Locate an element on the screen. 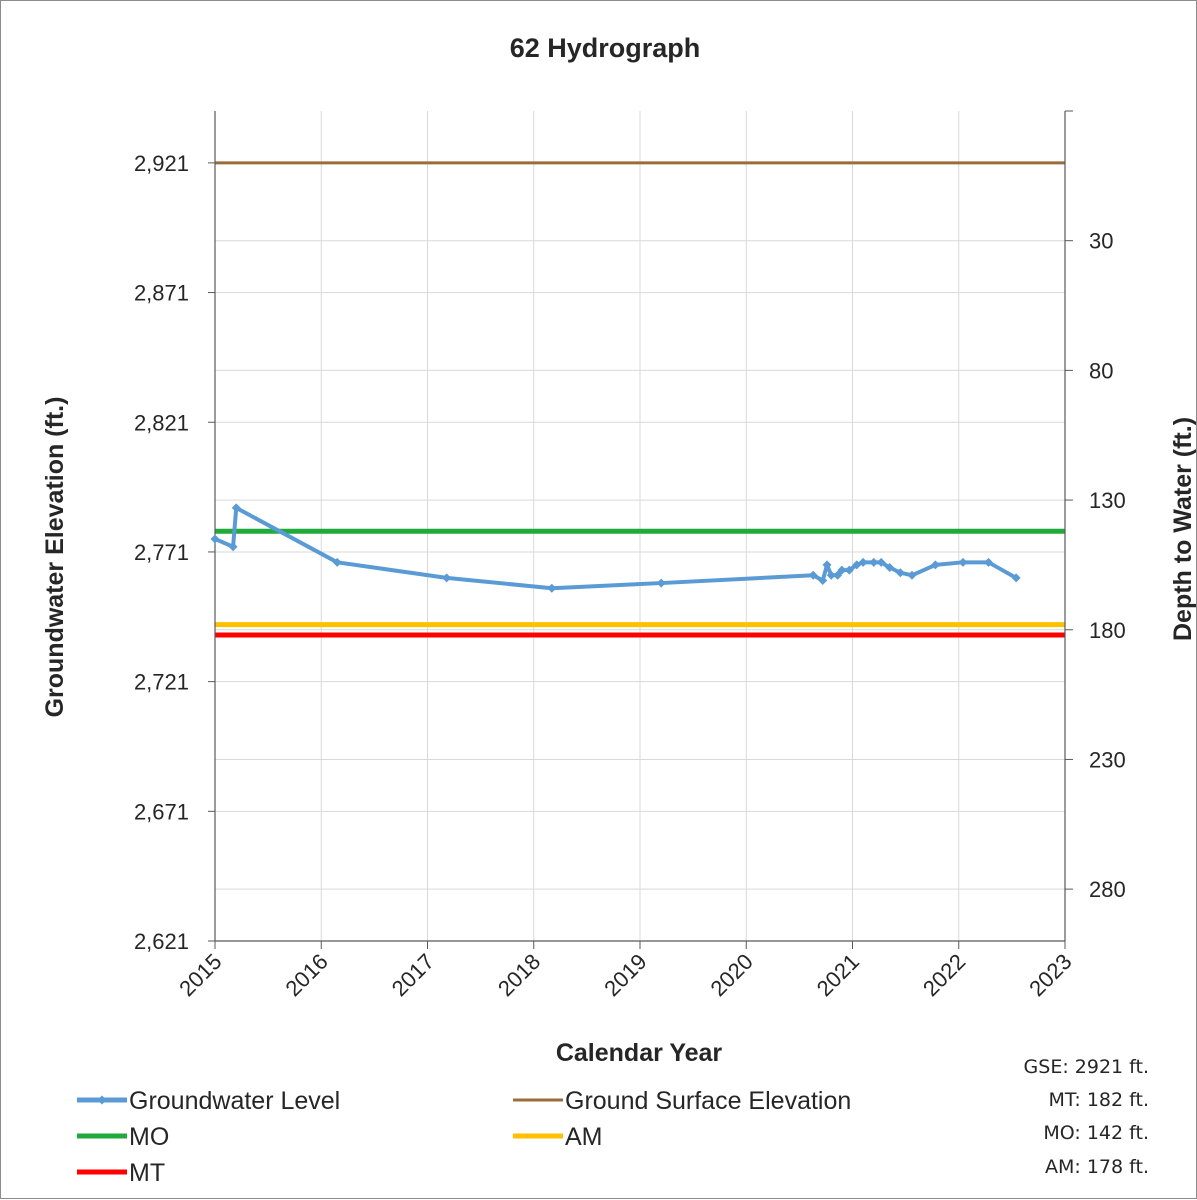  y-tick-label: 2,771 is located at coordinates (161, 552).